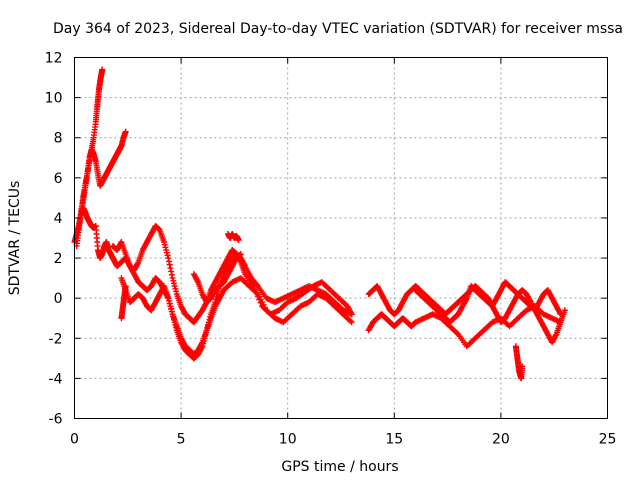 The width and height of the screenshot is (640, 480). What do you see at coordinates (54, 59) in the screenshot?
I see `y-tick-label: 12` at bounding box center [54, 59].